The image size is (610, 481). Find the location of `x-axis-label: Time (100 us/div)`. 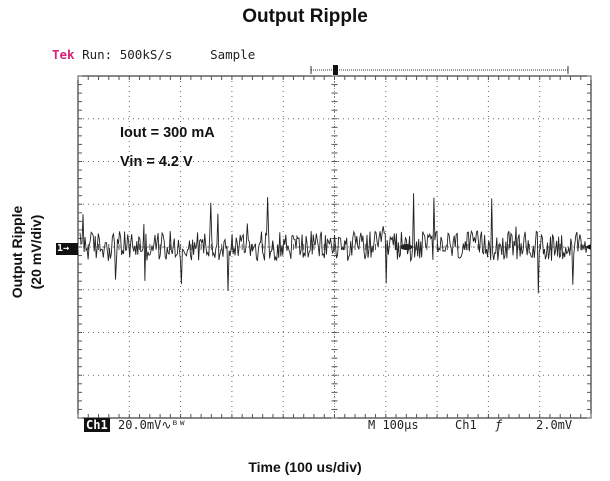

x-axis-label: Time (100 us/div) is located at coordinates (305, 467).